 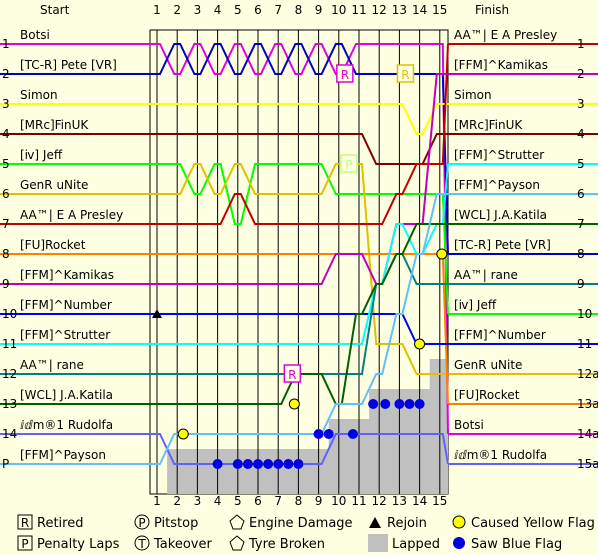 What do you see at coordinates (319, 10) in the screenshot?
I see `lap-tick-label-top: 9` at bounding box center [319, 10].